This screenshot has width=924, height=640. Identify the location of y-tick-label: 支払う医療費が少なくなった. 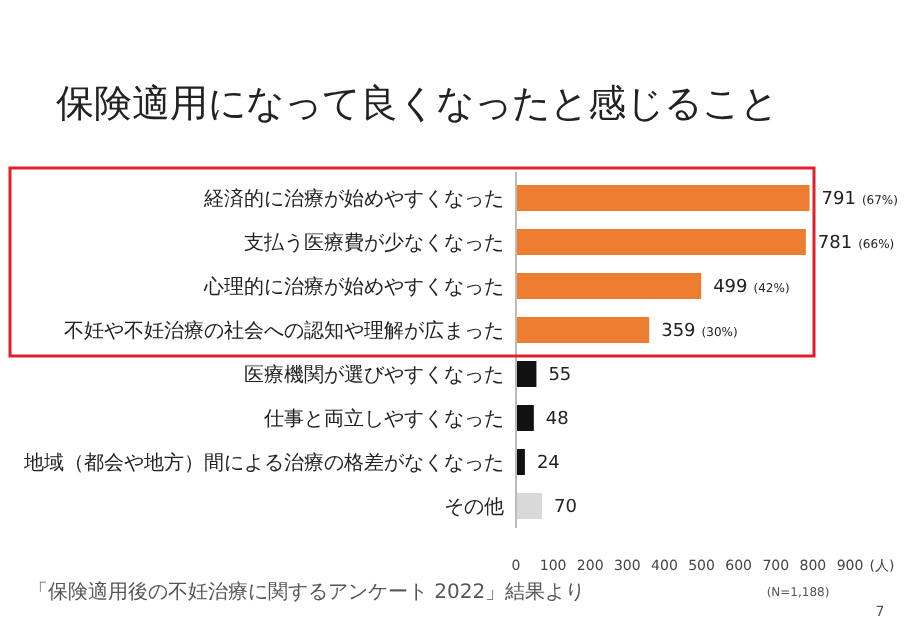
(374, 243).